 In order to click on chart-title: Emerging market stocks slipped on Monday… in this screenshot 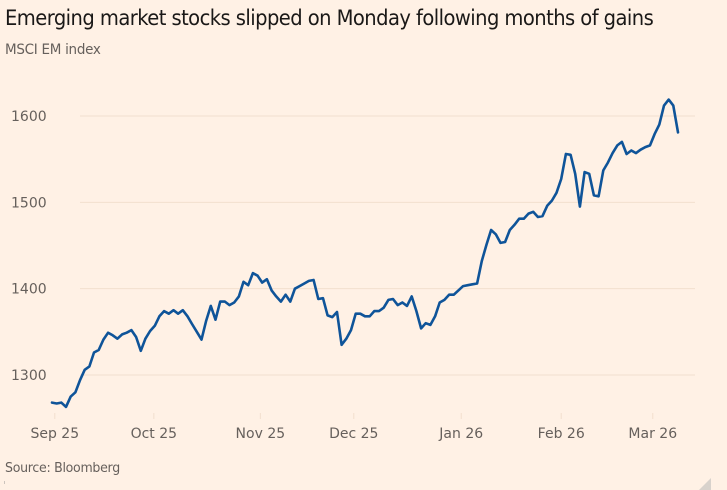, I will do `click(329, 18)`.